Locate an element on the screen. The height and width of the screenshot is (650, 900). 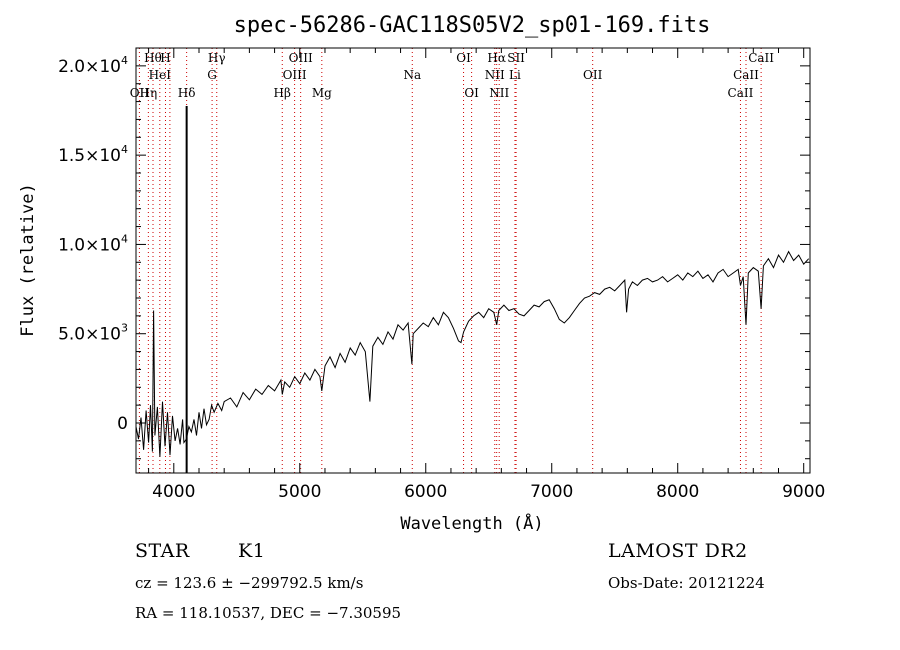
line-label-24: CaII is located at coordinates (761, 58).